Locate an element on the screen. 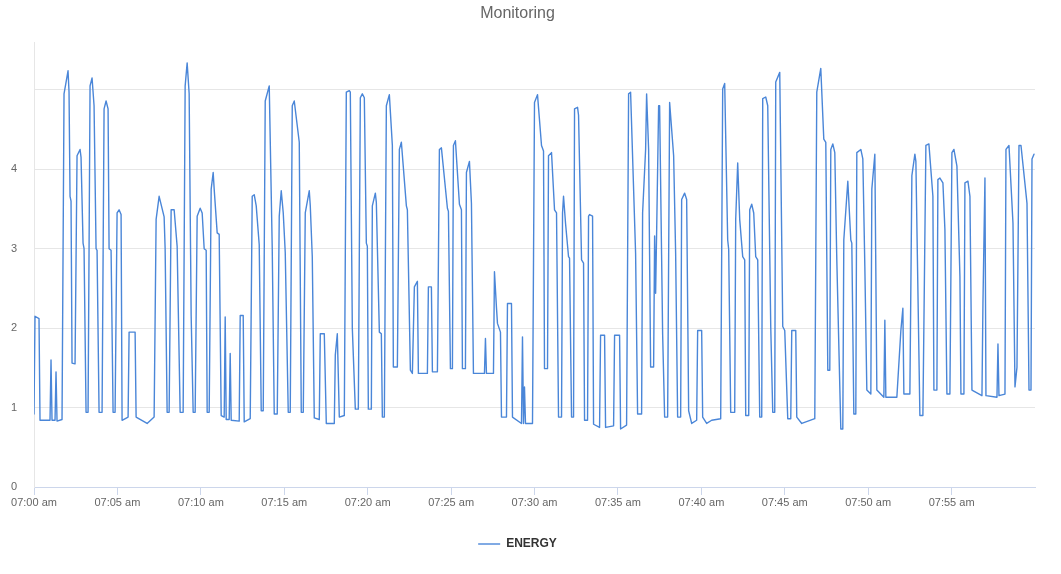 The width and height of the screenshot is (1061, 574). x-tick-label: 07:50 am is located at coordinates (868, 501).